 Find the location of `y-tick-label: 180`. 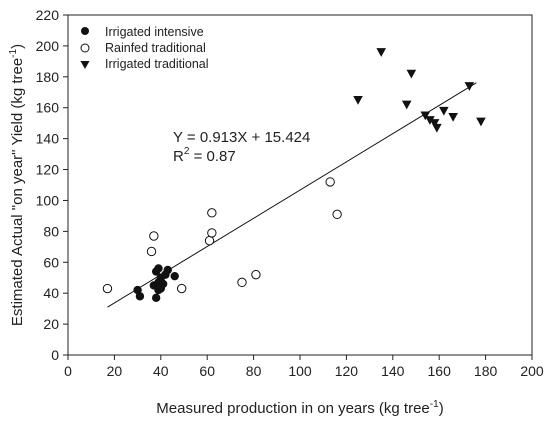

y-tick-label: 180 is located at coordinates (48, 77).